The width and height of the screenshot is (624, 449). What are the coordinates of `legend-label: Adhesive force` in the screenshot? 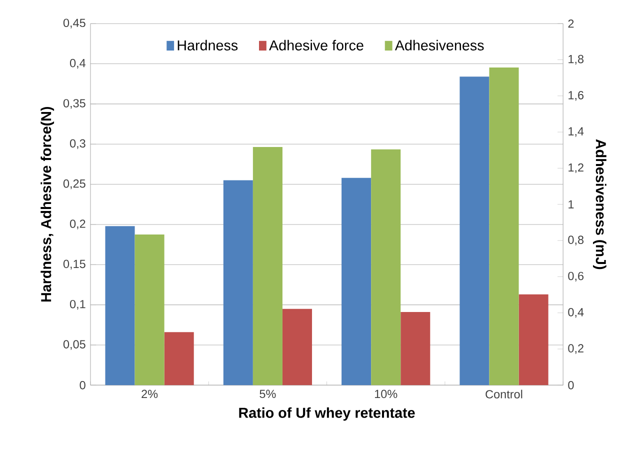 It's located at (316, 45).